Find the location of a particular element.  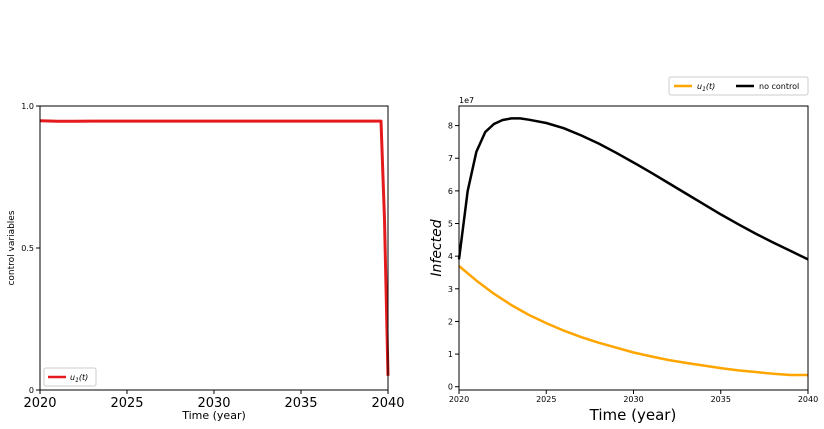

control-legend: u1(t) is located at coordinates (70, 377).